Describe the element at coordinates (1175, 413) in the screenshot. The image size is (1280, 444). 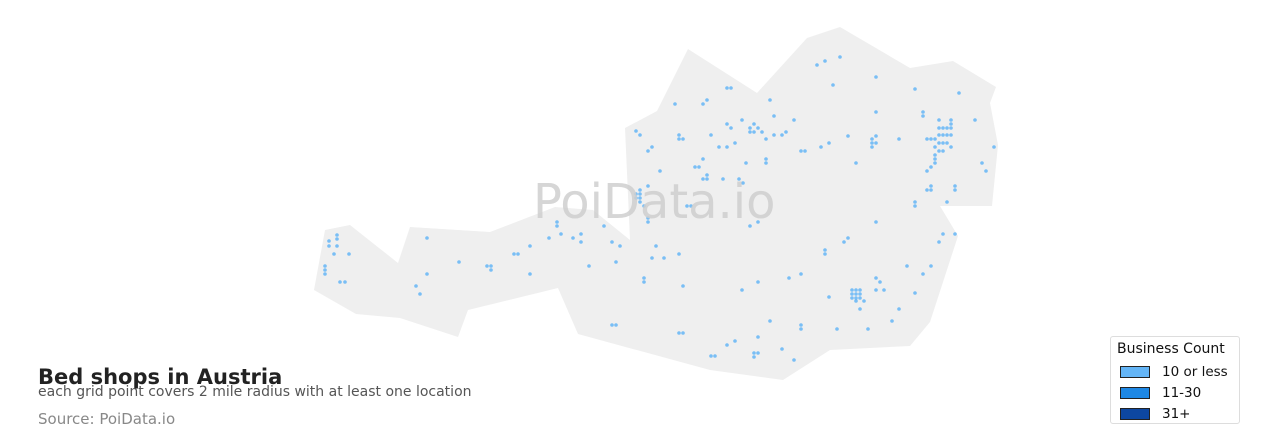
I see `legend-item: 31+` at that location.